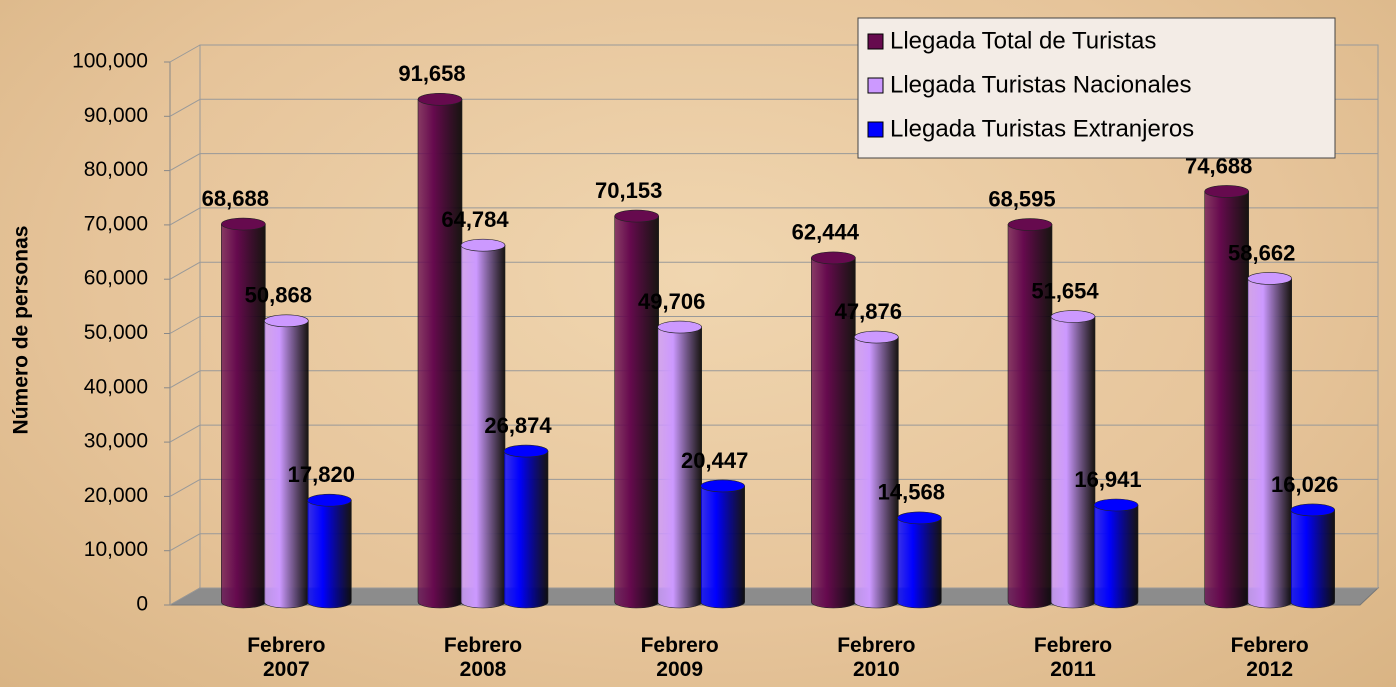 The width and height of the screenshot is (1396, 687). Describe the element at coordinates (21, 330) in the screenshot. I see `y-axis-label: Número de personas` at that location.